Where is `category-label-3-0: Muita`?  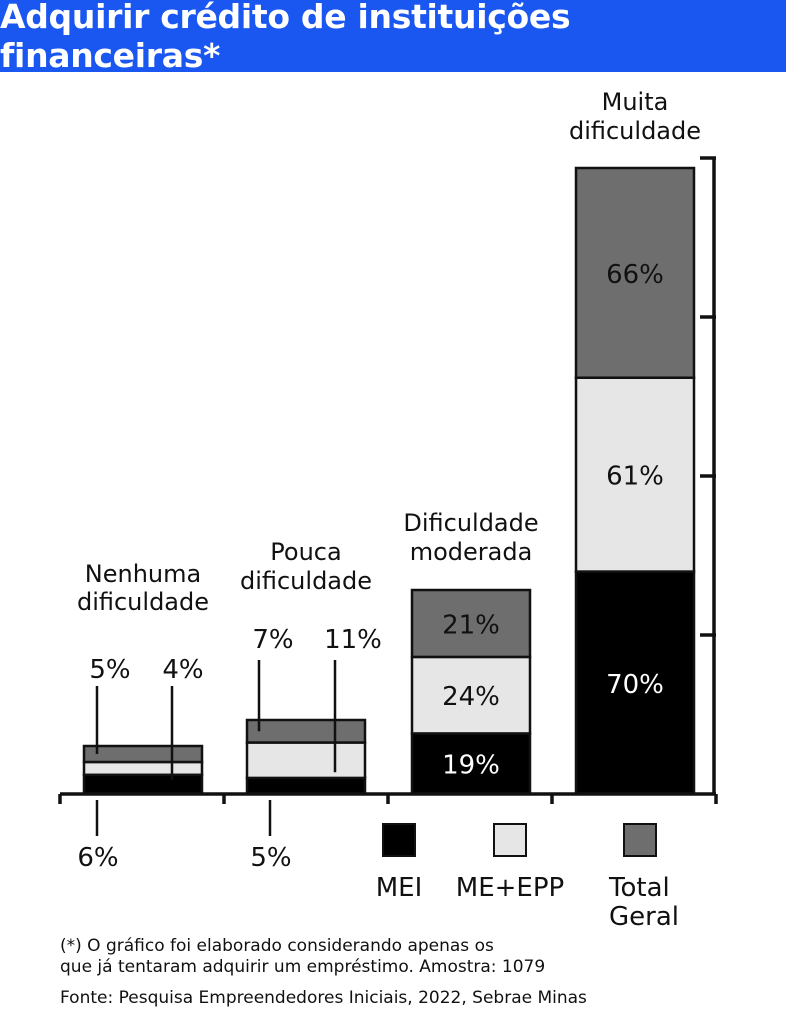 category-label-3-0: Muita is located at coordinates (635, 102).